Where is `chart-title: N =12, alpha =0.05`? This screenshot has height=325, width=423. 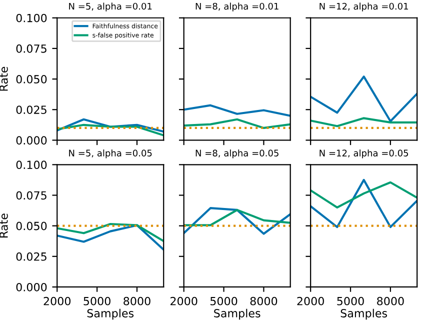
chart-title: N =12, alpha =0.05 is located at coordinates (364, 153).